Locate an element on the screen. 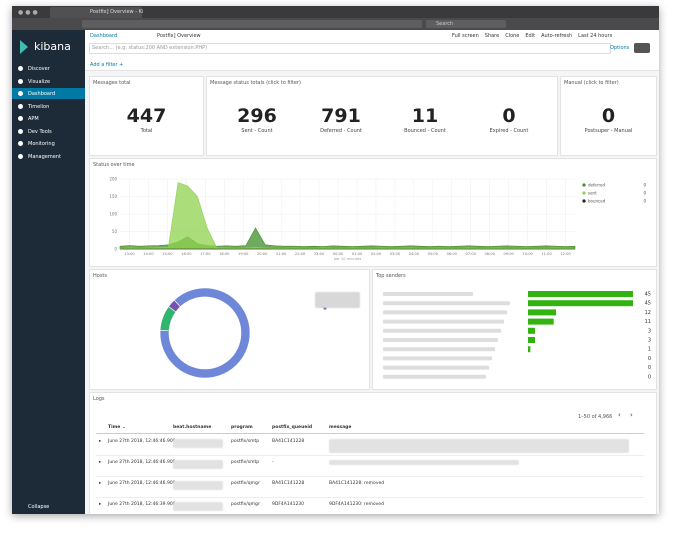  action: Clone is located at coordinates (512, 36).